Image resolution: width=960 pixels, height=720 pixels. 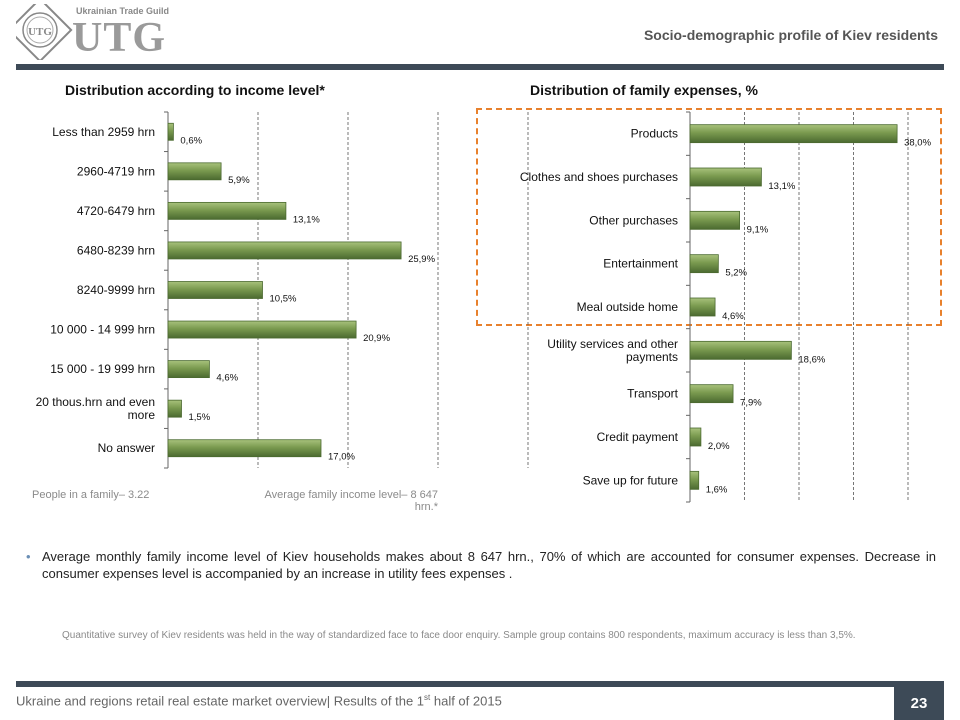 What do you see at coordinates (654, 134) in the screenshot?
I see `expenses-category-label: Products` at bounding box center [654, 134].